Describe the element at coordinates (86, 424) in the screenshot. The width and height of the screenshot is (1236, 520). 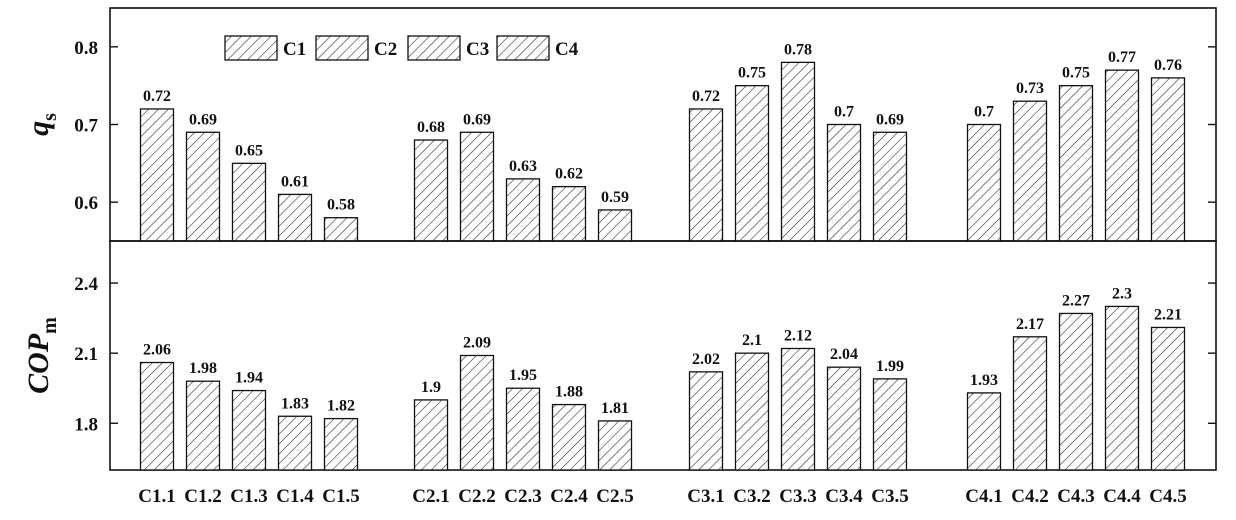
I see `y-tick-label: 1.8` at that location.